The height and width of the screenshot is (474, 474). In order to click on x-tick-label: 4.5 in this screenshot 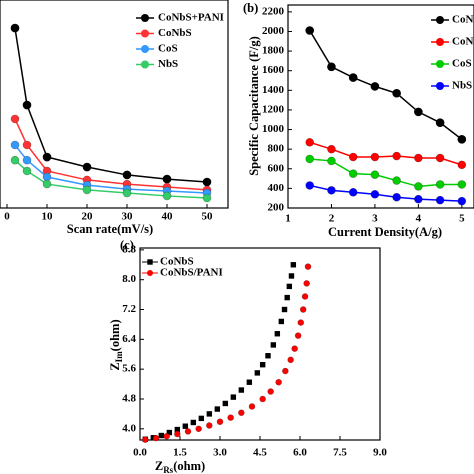, I will do `click(260, 453)`.